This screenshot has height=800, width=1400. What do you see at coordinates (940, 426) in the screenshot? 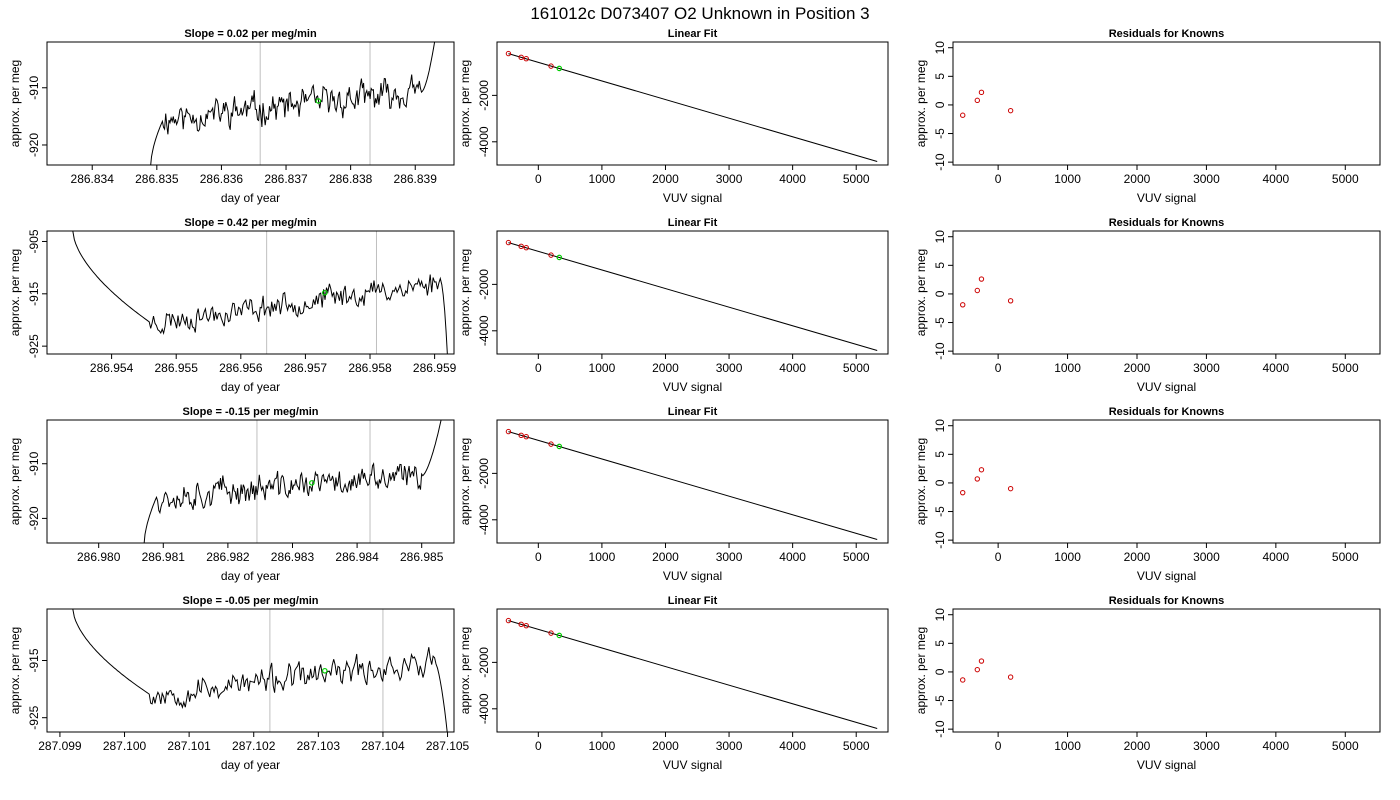
I see `y-tick-label: 10` at bounding box center [940, 426].